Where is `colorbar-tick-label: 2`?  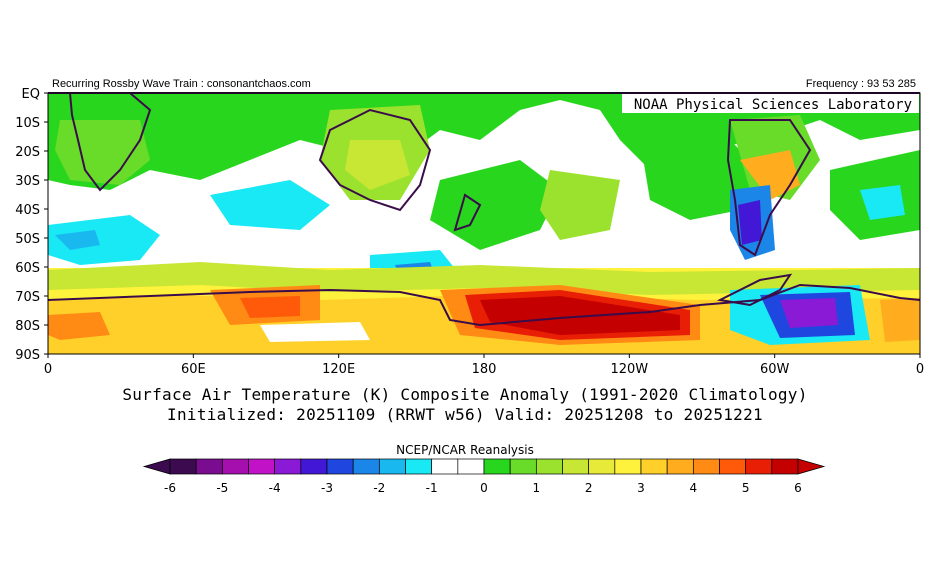 colorbar-tick-label: 2 is located at coordinates (589, 488).